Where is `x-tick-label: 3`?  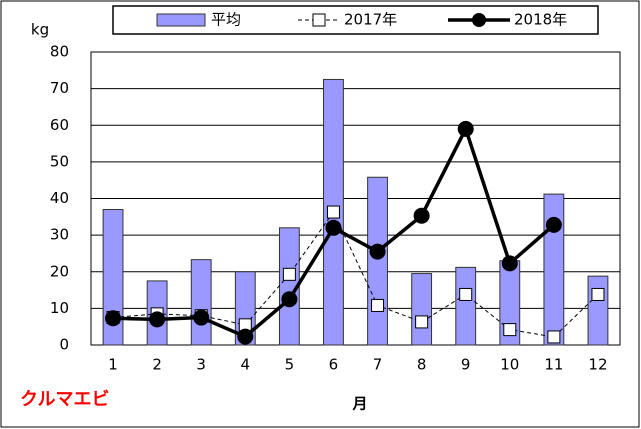
x-tick-label: 3 is located at coordinates (201, 365).